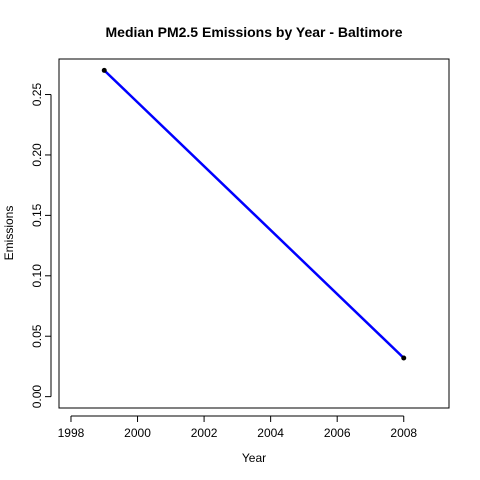 This screenshot has width=480, height=480. What do you see at coordinates (204, 433) in the screenshot?
I see `x-tick-label: 2002` at bounding box center [204, 433].